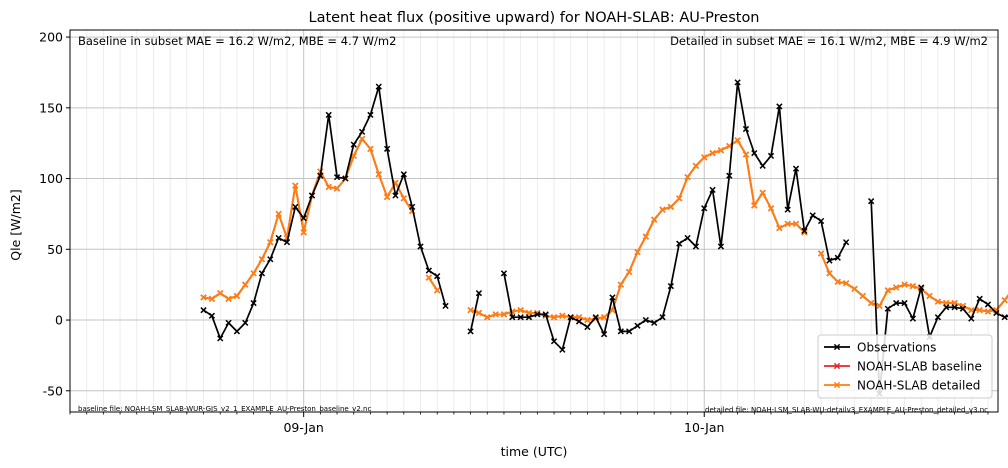 Image resolution: width=1008 pixels, height=468 pixels. I want to click on legend-item: NOAH-SLAB baseline, so click(903, 367).